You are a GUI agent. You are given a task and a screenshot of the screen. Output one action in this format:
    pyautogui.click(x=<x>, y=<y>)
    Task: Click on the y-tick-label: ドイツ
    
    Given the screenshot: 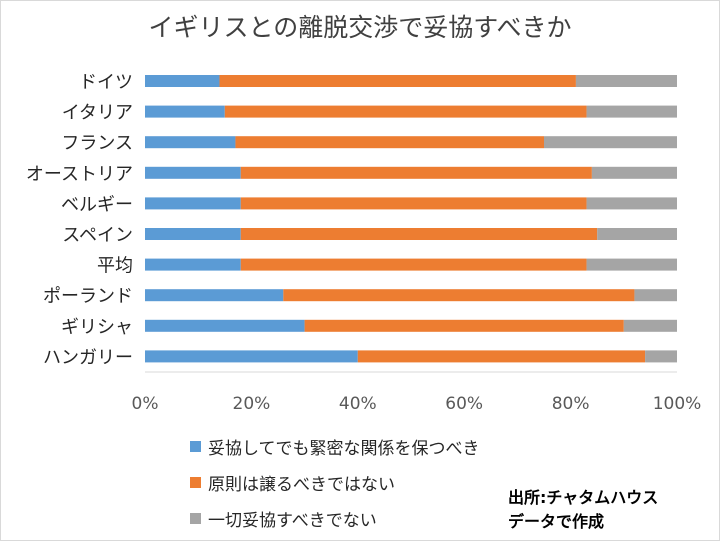 What is the action you would take?
    pyautogui.click(x=106, y=82)
    